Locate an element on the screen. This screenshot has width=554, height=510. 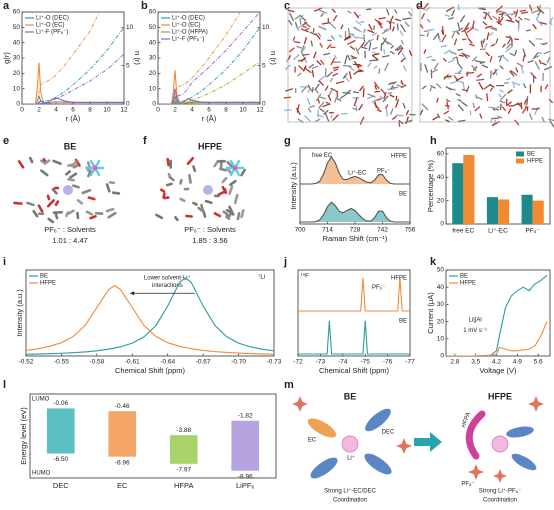
x-tick-label: Li⁺-EC is located at coordinates (498, 231).